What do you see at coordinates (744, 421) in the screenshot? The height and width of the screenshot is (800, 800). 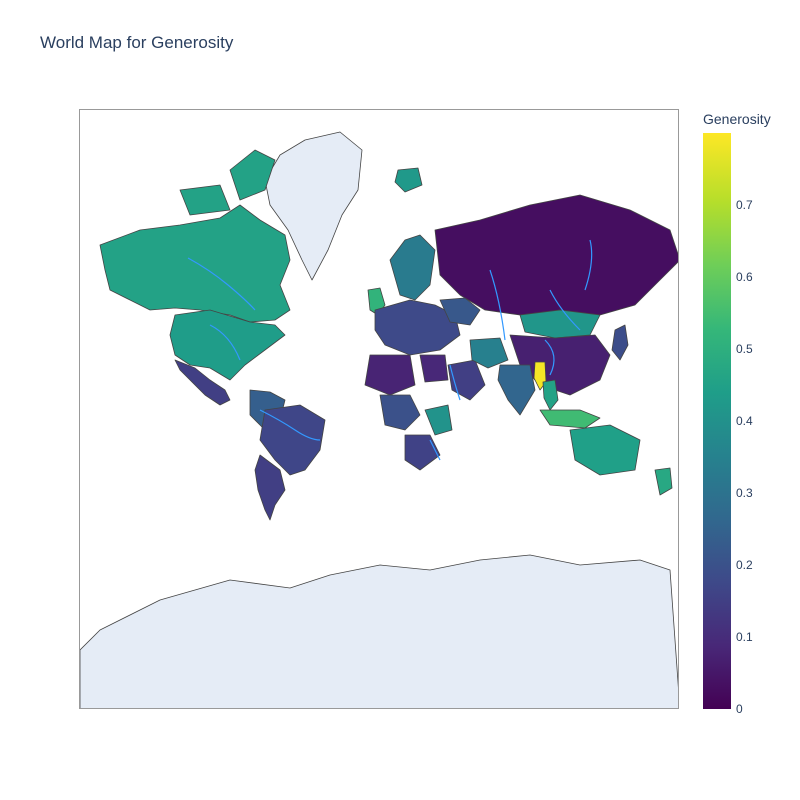 I see `colorbar-tick-label: 0.4` at bounding box center [744, 421].